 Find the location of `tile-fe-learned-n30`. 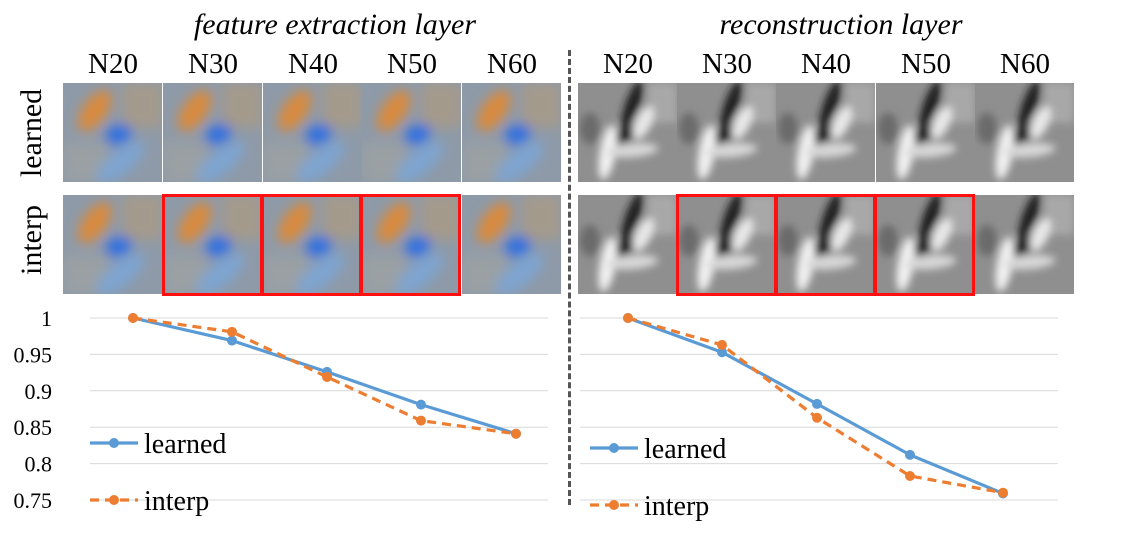

tile-fe-learned-n30 is located at coordinates (212, 132).